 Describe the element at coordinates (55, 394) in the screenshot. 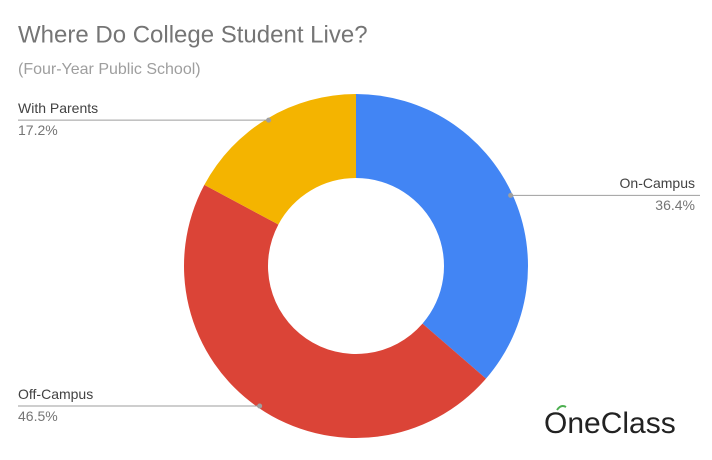

I see `slice-label: Off-Campus` at that location.